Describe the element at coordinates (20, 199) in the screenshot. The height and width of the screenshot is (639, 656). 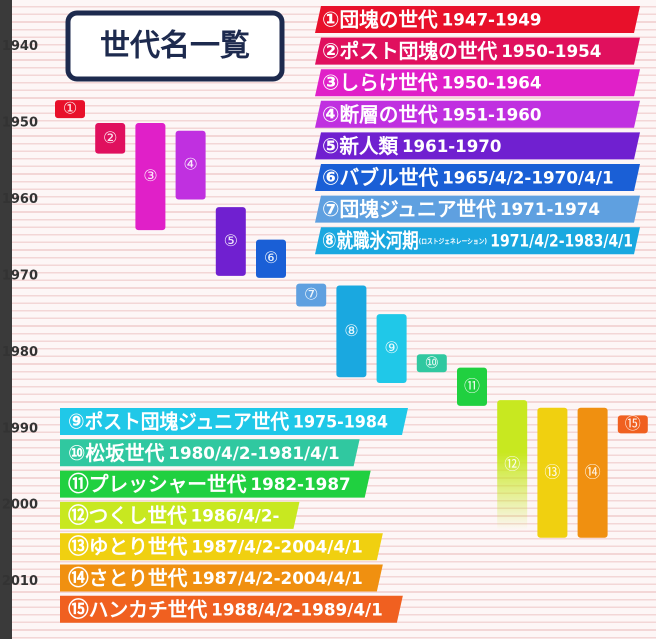
I see `y-tick-label: 1960` at that location.